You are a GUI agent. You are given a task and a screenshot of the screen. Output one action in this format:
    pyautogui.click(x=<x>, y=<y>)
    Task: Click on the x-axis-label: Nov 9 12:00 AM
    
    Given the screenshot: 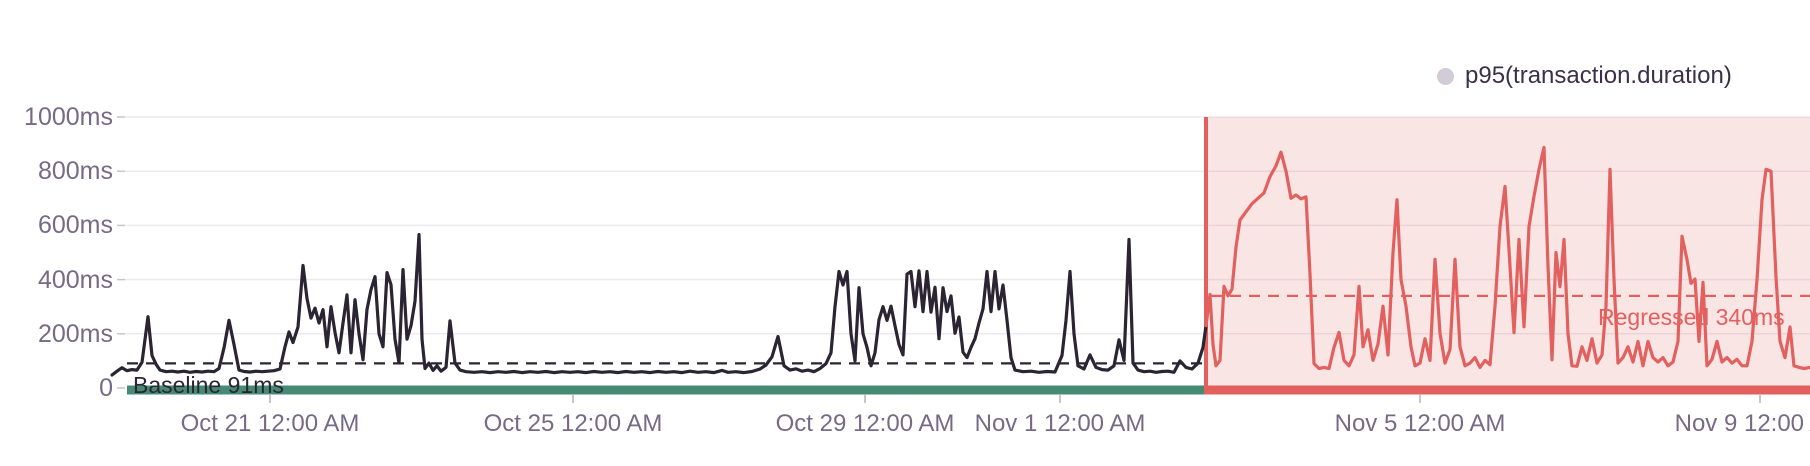 What is the action you would take?
    pyautogui.click(x=1742, y=423)
    